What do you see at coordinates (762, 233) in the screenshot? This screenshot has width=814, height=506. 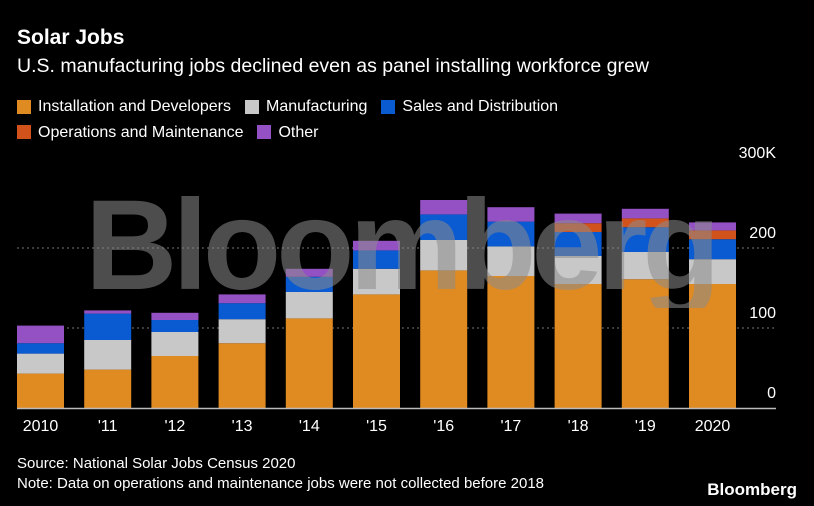 I see `y-tick-label: 200` at bounding box center [762, 233].